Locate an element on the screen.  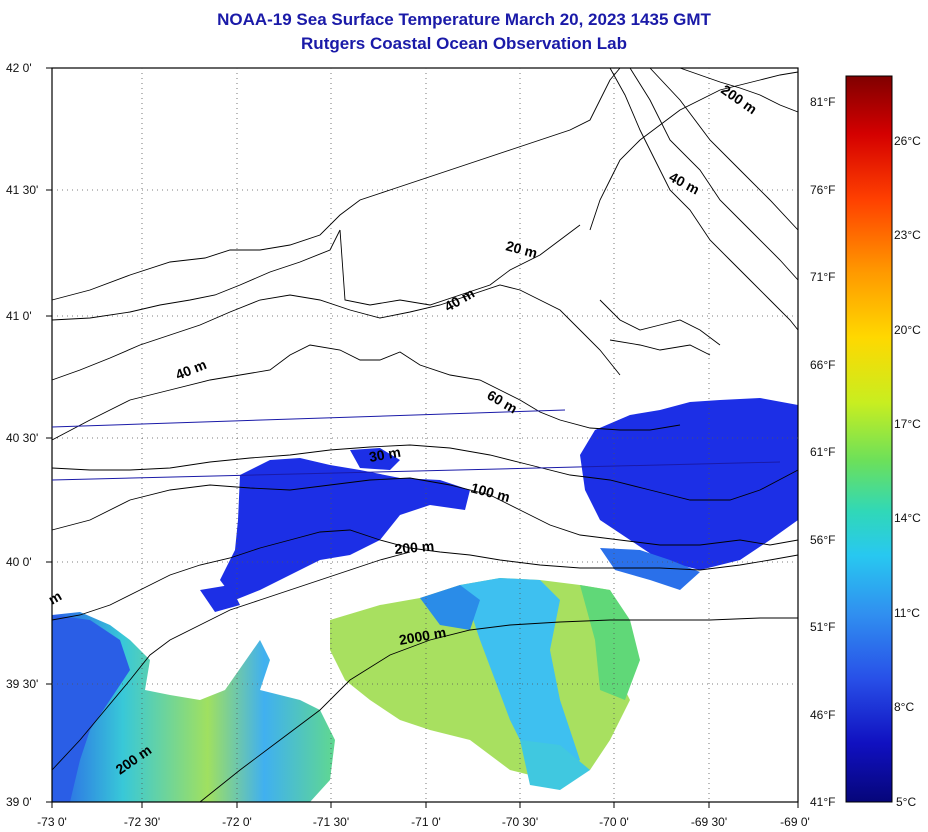
lon-label: -71 0' is located at coordinates (426, 822).